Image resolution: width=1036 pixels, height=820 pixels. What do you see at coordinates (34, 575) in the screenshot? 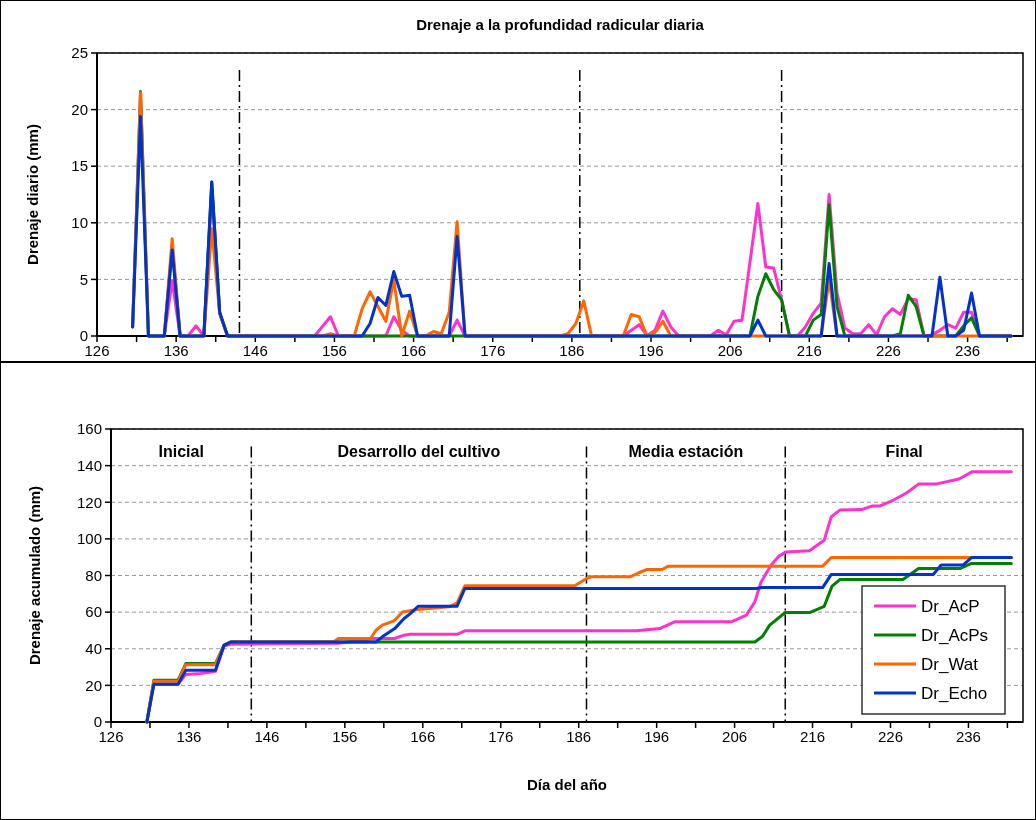
I see `y-axis-title: Drenaje acumulado (mm)` at bounding box center [34, 575].